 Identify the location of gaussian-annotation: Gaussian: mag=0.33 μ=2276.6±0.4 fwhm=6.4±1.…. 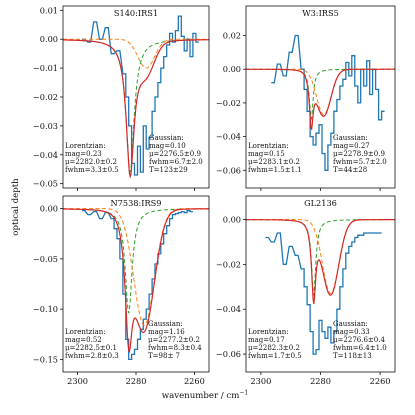
(360, 340).